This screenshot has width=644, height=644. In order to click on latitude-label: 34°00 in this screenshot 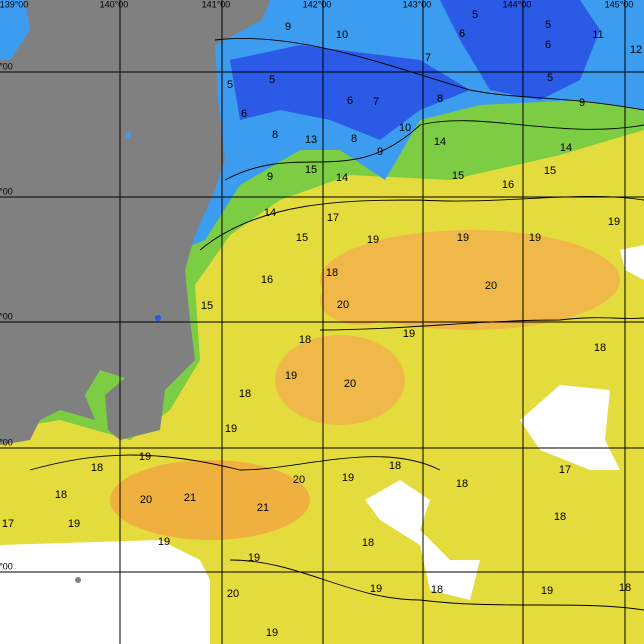, I will do `click(6, 566)`.